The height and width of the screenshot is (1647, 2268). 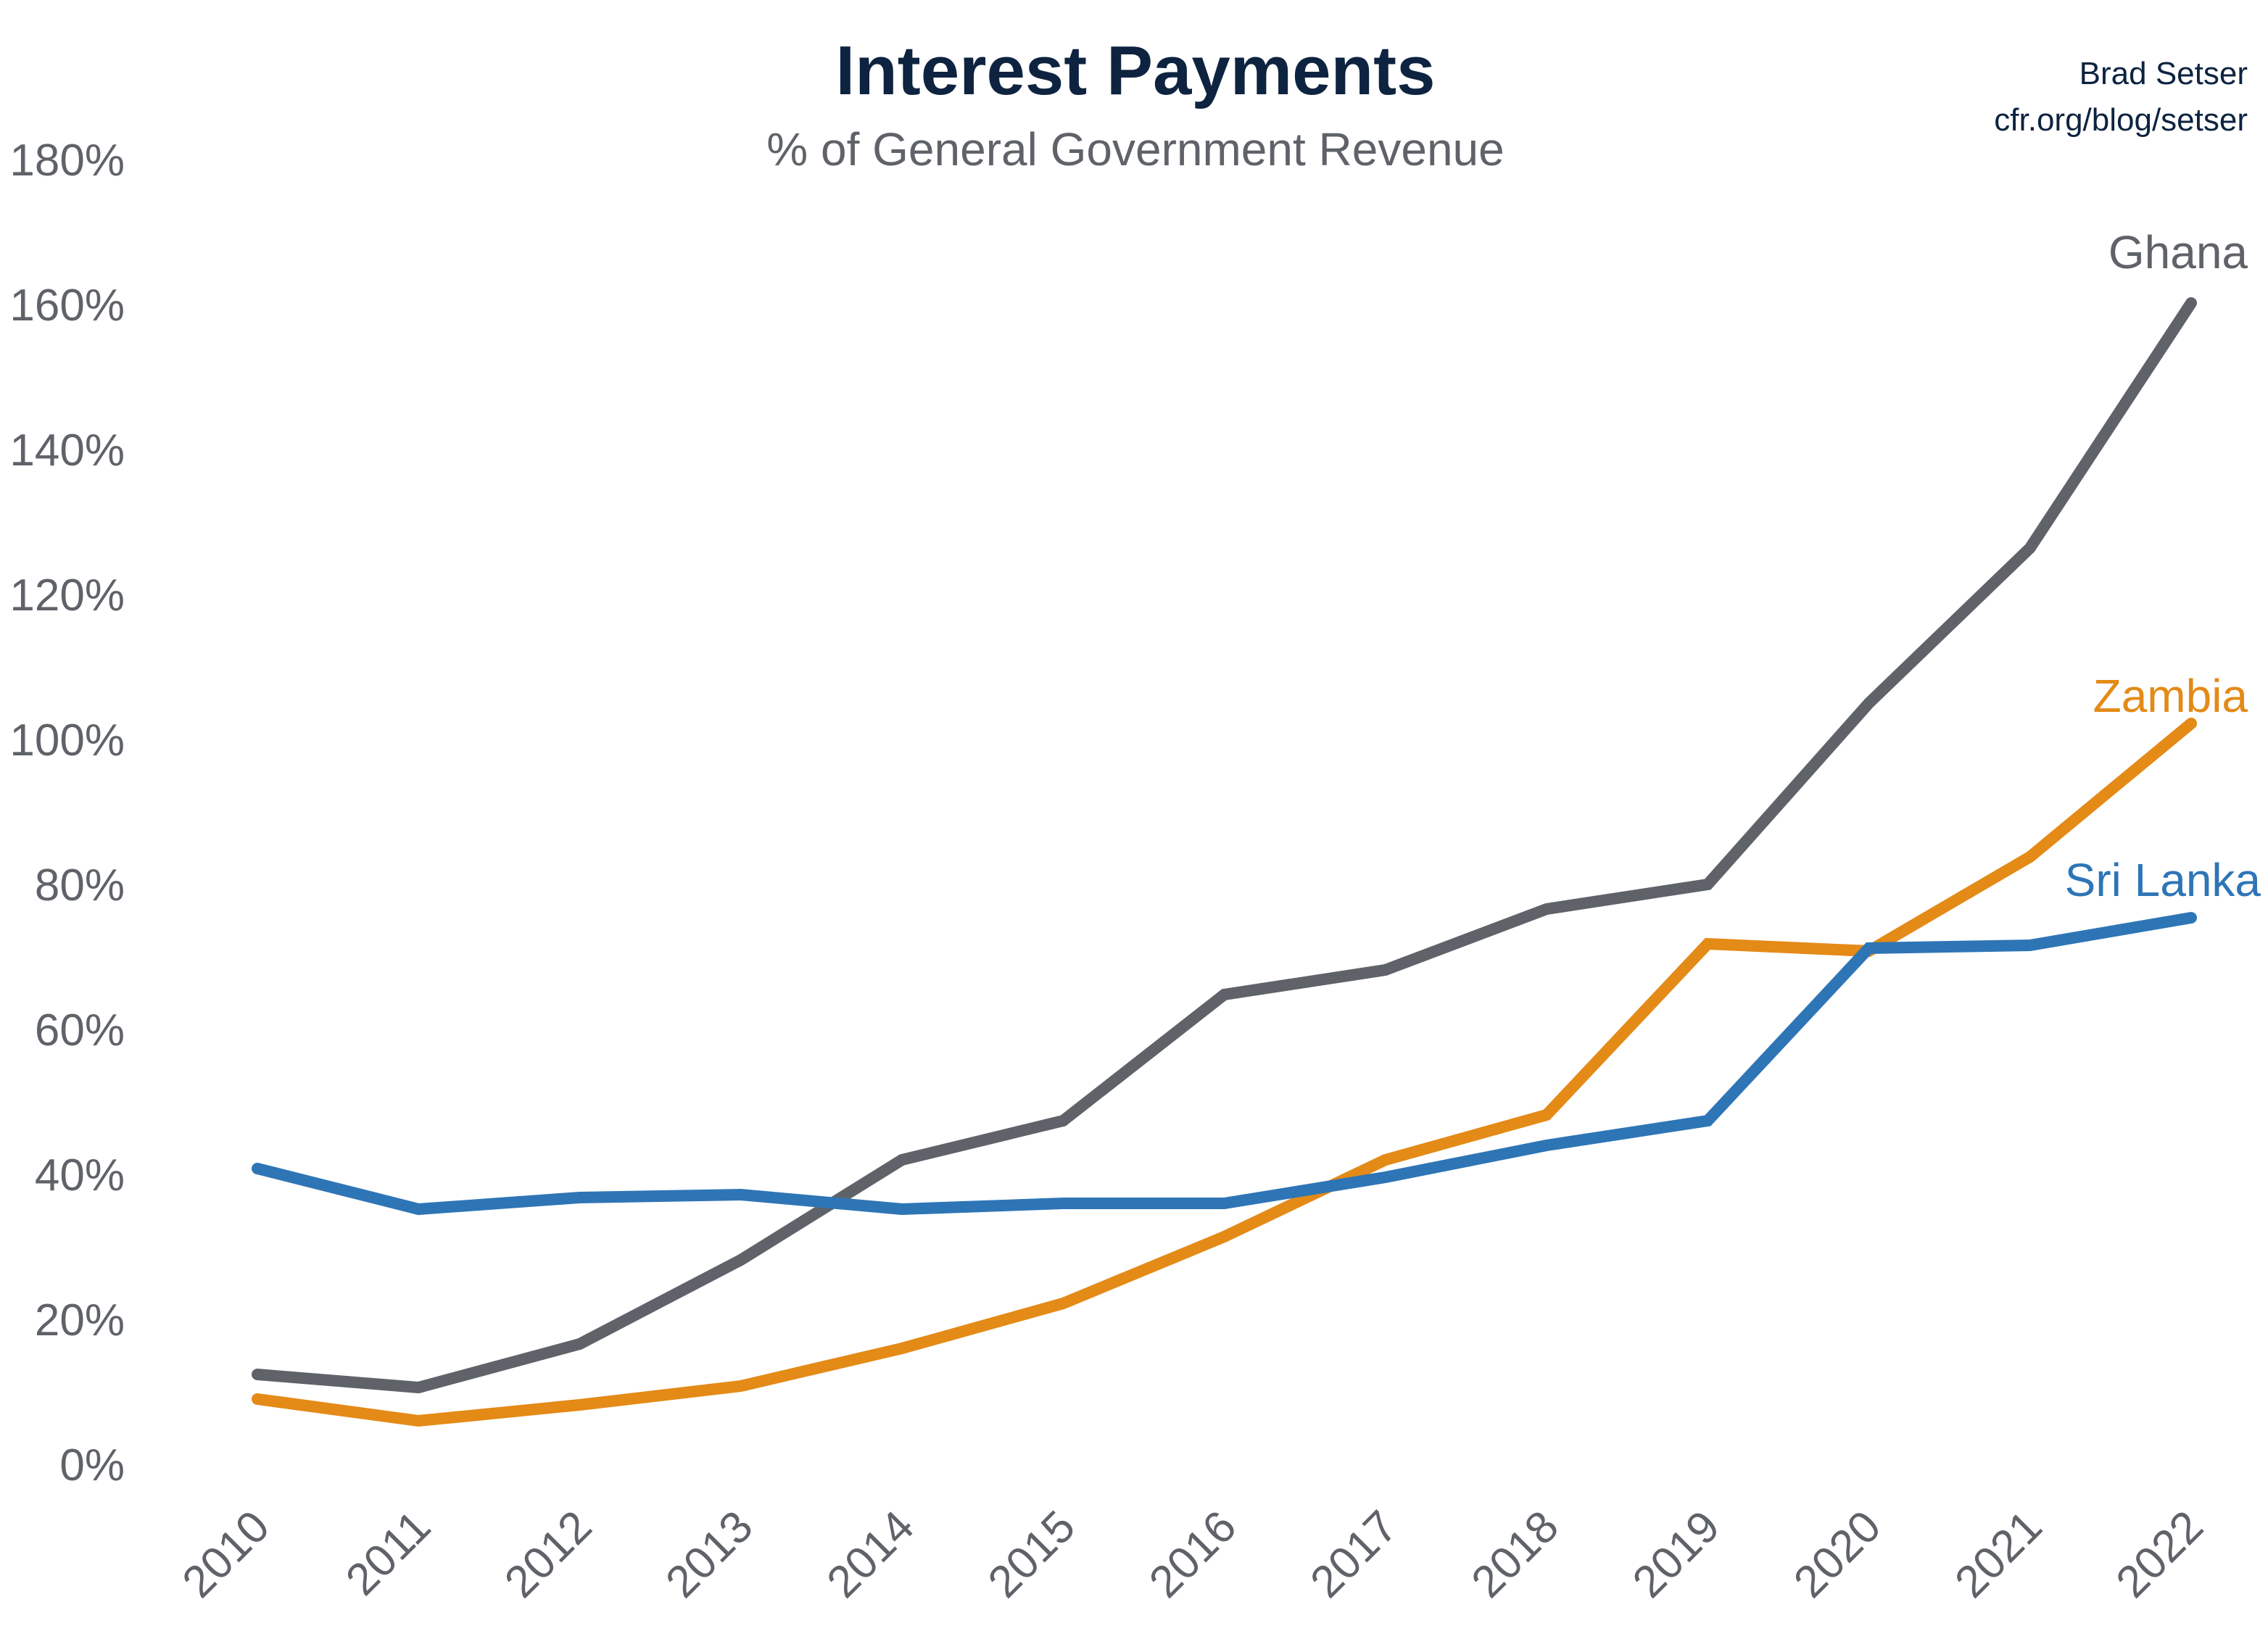 I want to click on y-tick-label: 60%, so click(x=80, y=1030).